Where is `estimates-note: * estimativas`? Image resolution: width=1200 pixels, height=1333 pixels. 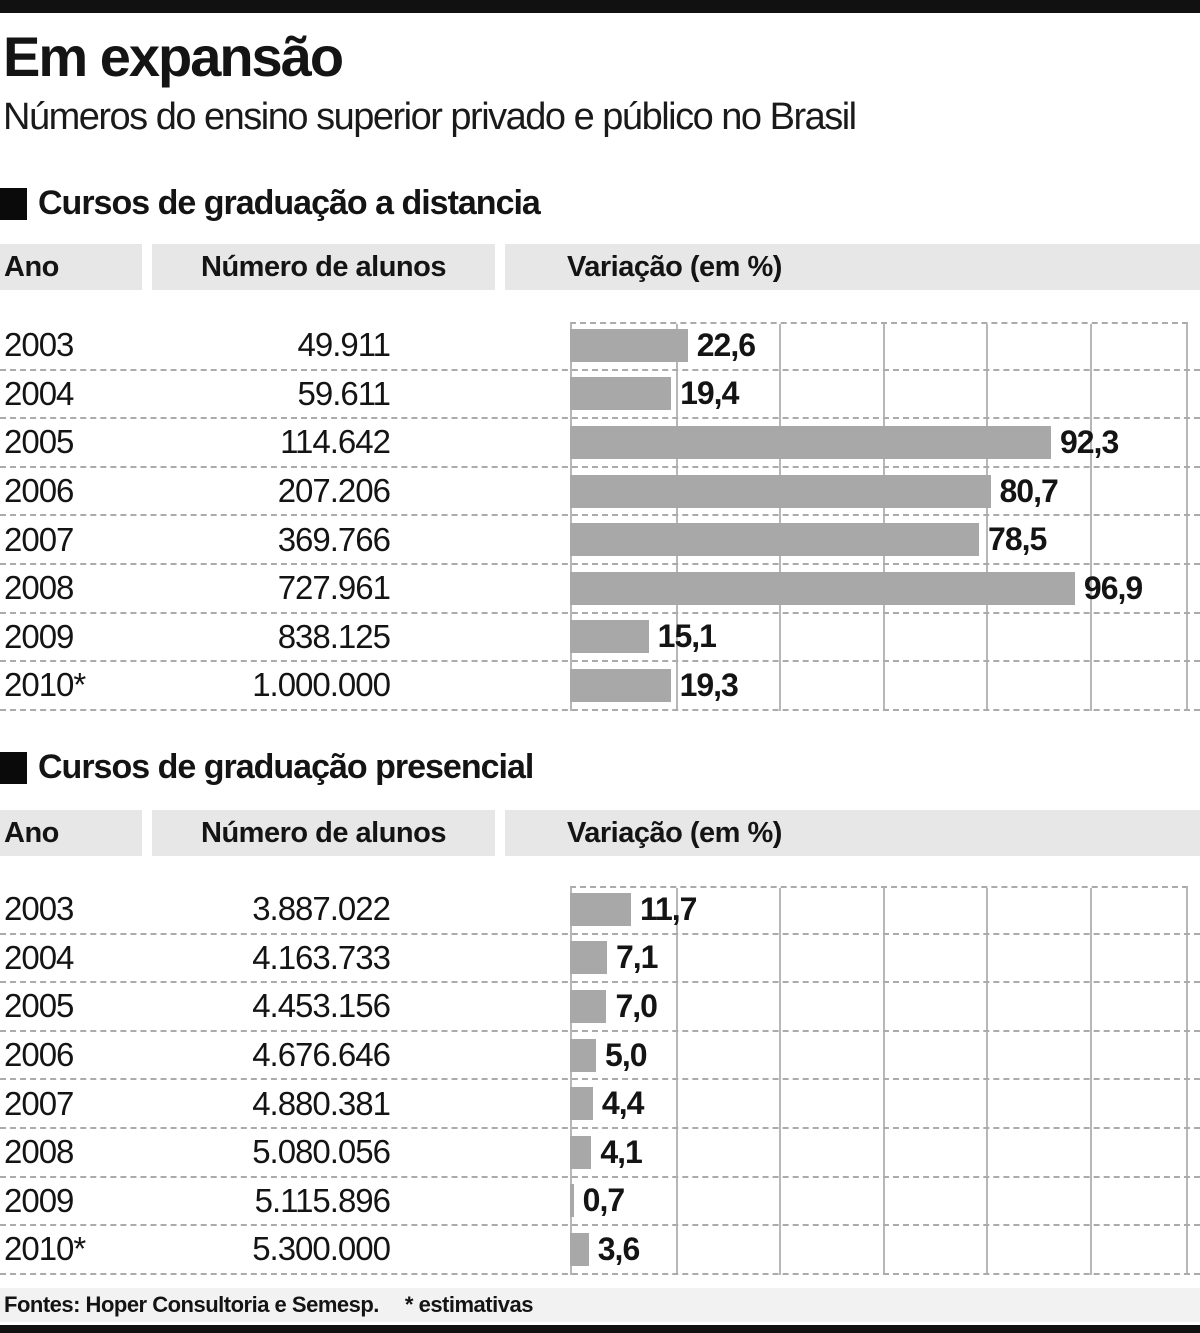 estimates-note: * estimativas is located at coordinates (469, 1304).